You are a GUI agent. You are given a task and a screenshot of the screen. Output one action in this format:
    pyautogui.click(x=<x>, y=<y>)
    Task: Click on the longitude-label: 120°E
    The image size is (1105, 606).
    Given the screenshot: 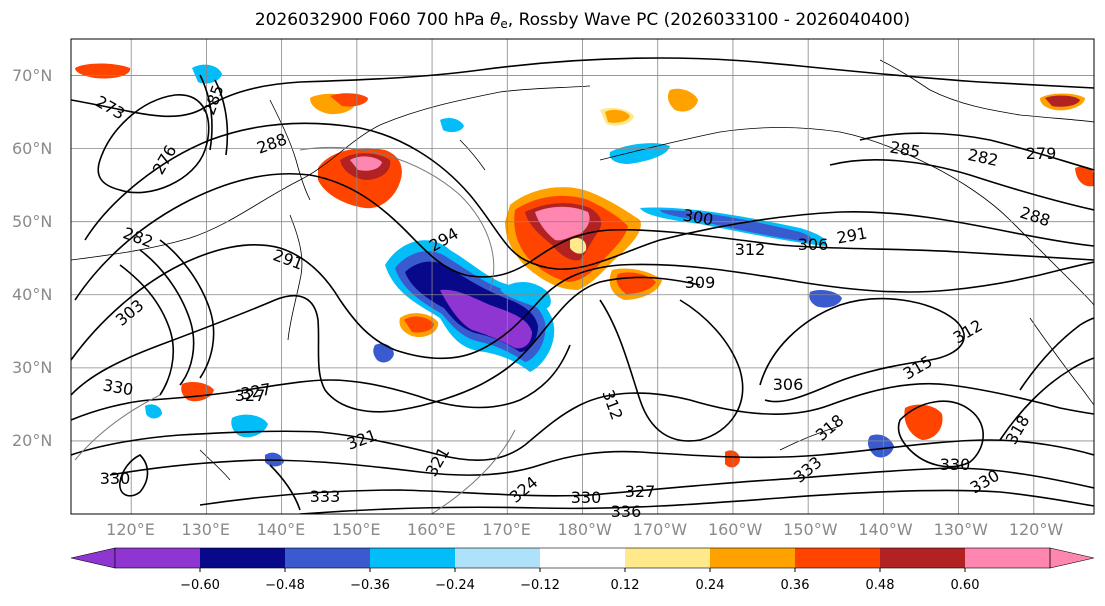 What is the action you would take?
    pyautogui.click(x=130, y=529)
    